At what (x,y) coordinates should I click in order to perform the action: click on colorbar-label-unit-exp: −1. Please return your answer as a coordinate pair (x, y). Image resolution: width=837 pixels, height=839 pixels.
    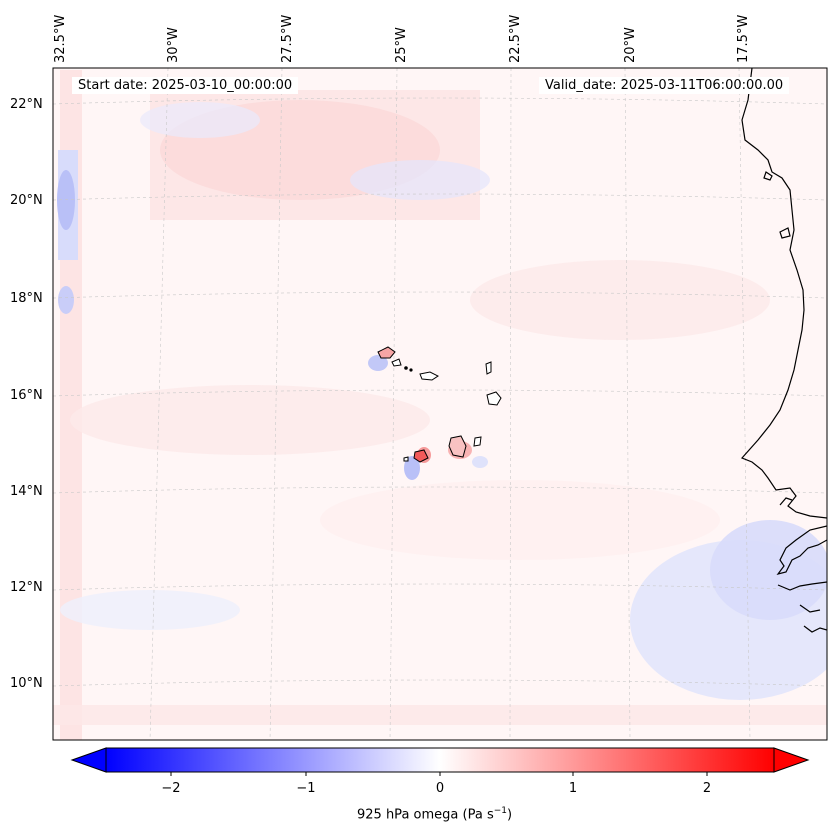
    Looking at the image, I should click on (500, 811).